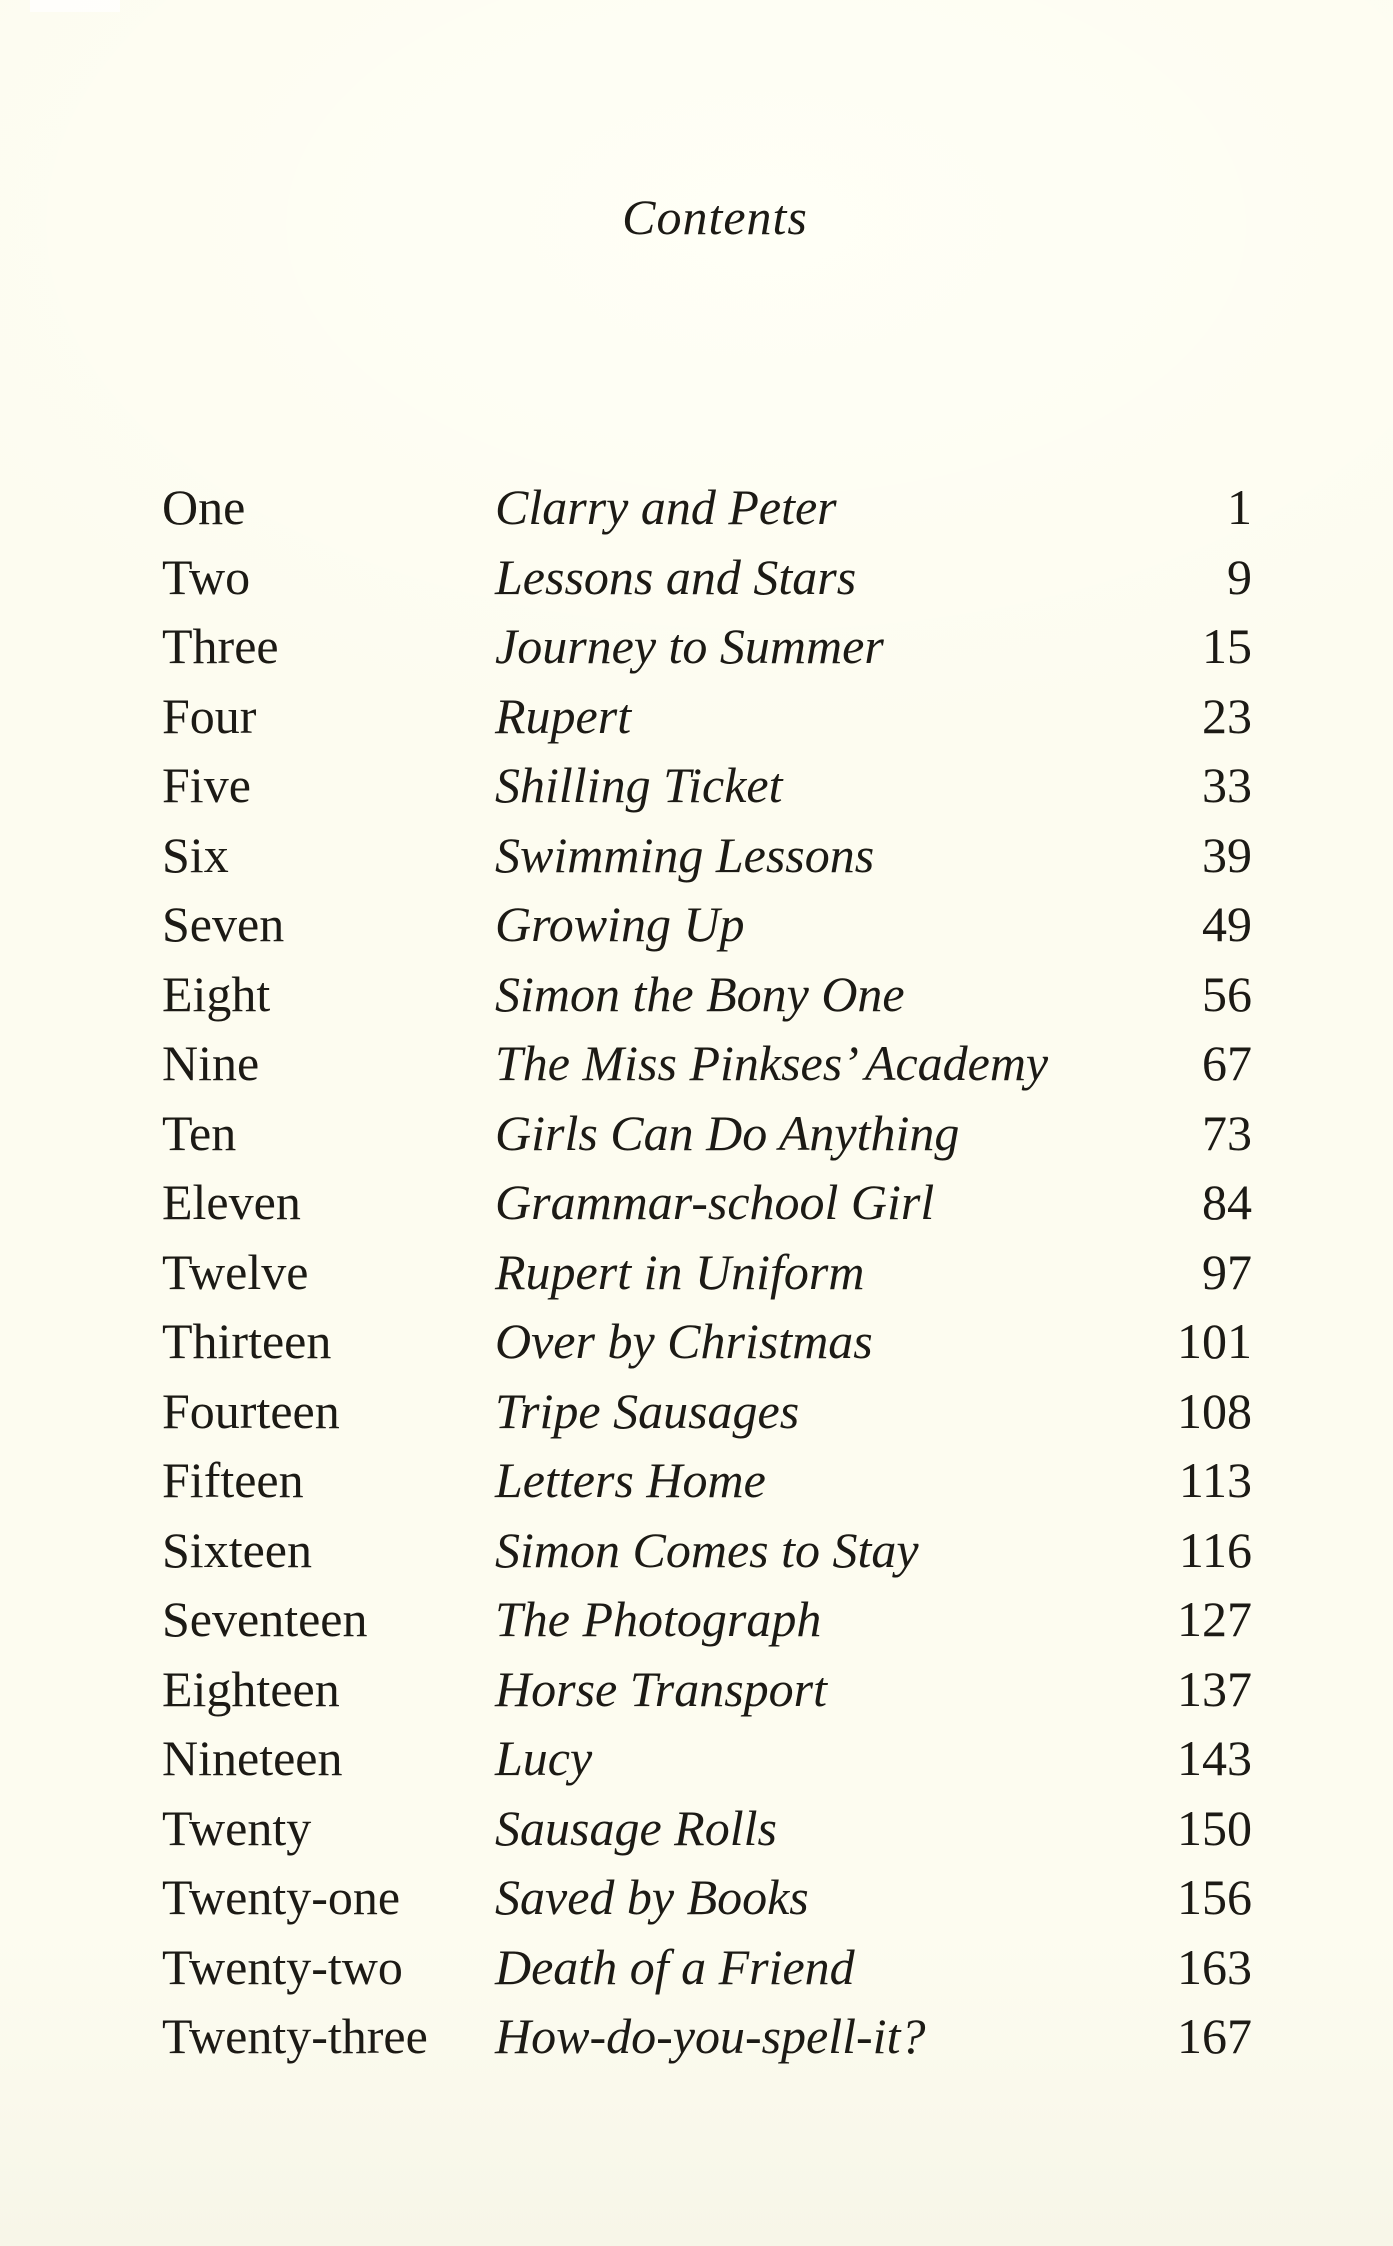 This screenshot has width=1393, height=2246. I want to click on toc-chapter-number: Nineteen, so click(252, 1758).